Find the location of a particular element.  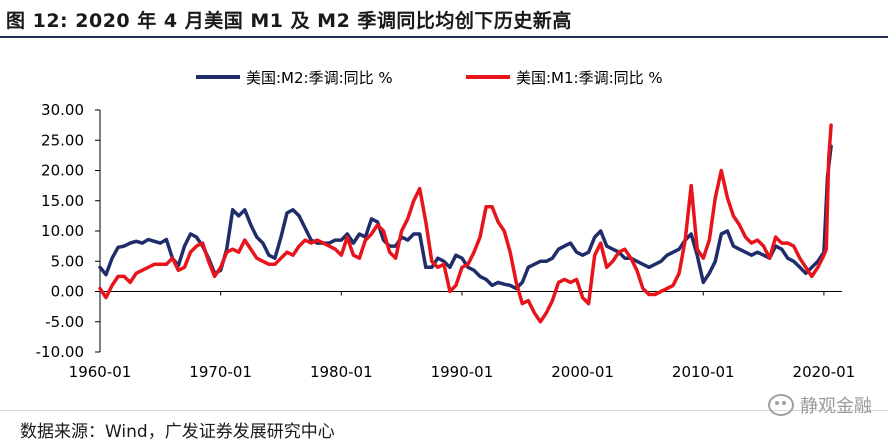

y-tick-label: 30.00 is located at coordinates (62, 110).